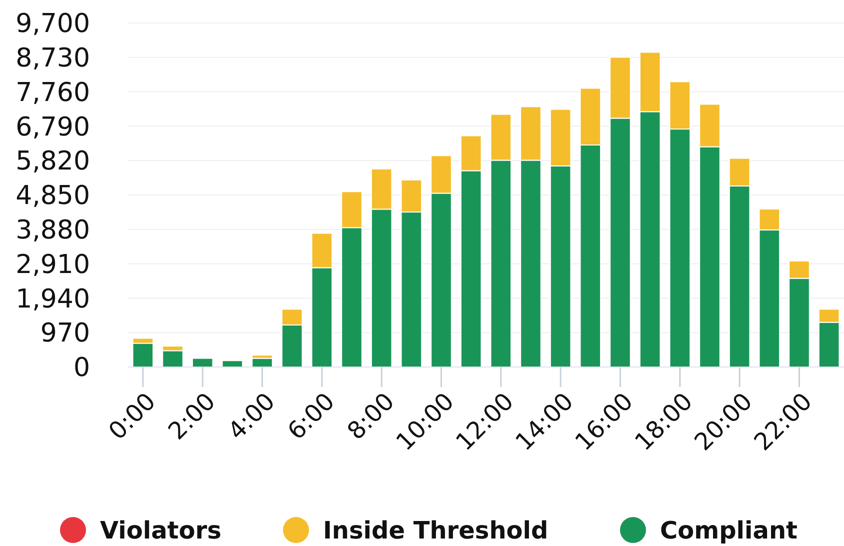 The height and width of the screenshot is (546, 844). Describe the element at coordinates (53, 231) in the screenshot. I see `y-tick-label: 3,880` at that location.